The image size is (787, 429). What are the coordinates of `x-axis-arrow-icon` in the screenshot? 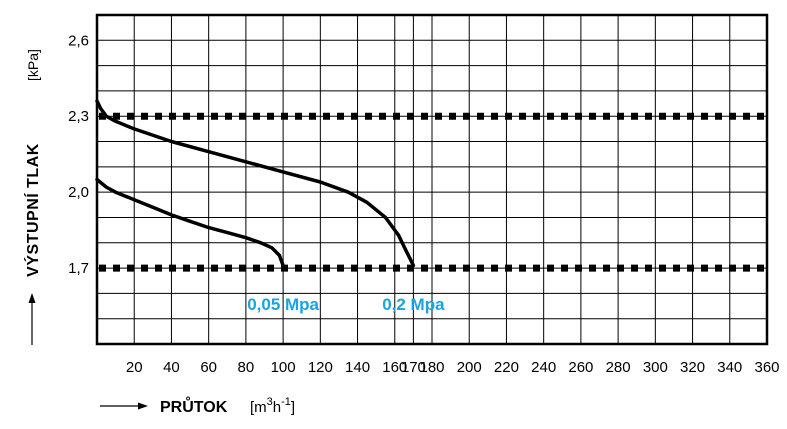 It's located at (124, 406).